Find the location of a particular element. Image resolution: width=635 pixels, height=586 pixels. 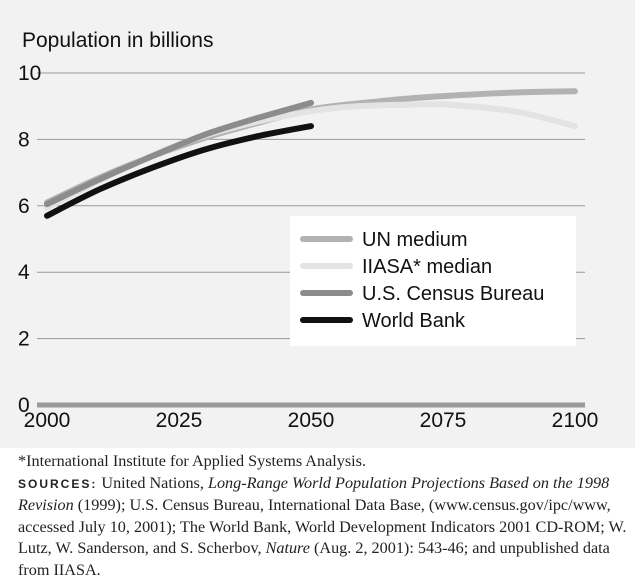

y-tick-label: 4 is located at coordinates (24, 272).